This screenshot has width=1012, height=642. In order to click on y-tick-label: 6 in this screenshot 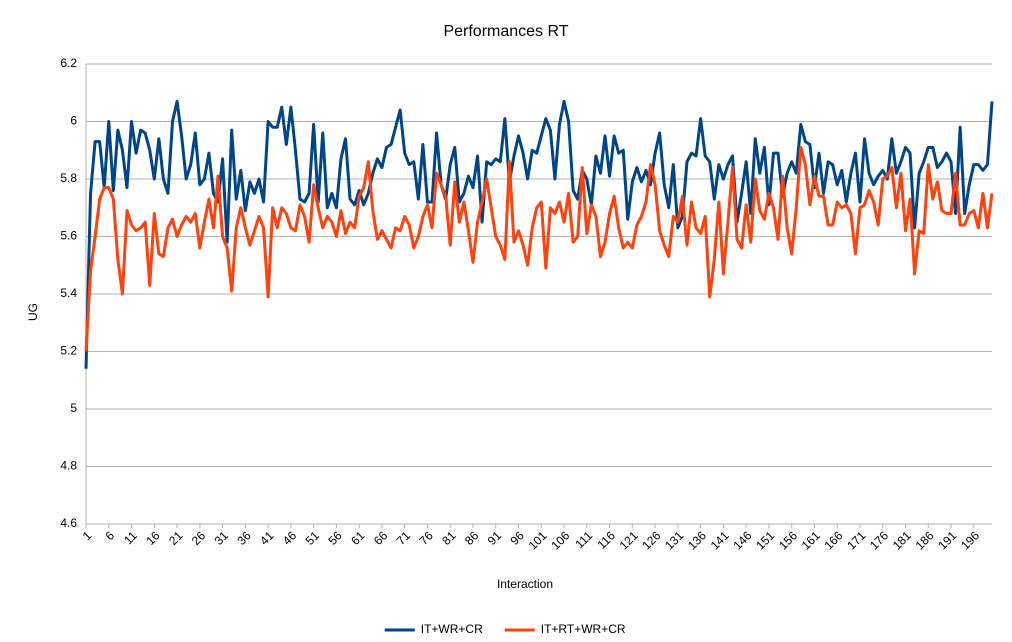, I will do `click(73, 121)`.